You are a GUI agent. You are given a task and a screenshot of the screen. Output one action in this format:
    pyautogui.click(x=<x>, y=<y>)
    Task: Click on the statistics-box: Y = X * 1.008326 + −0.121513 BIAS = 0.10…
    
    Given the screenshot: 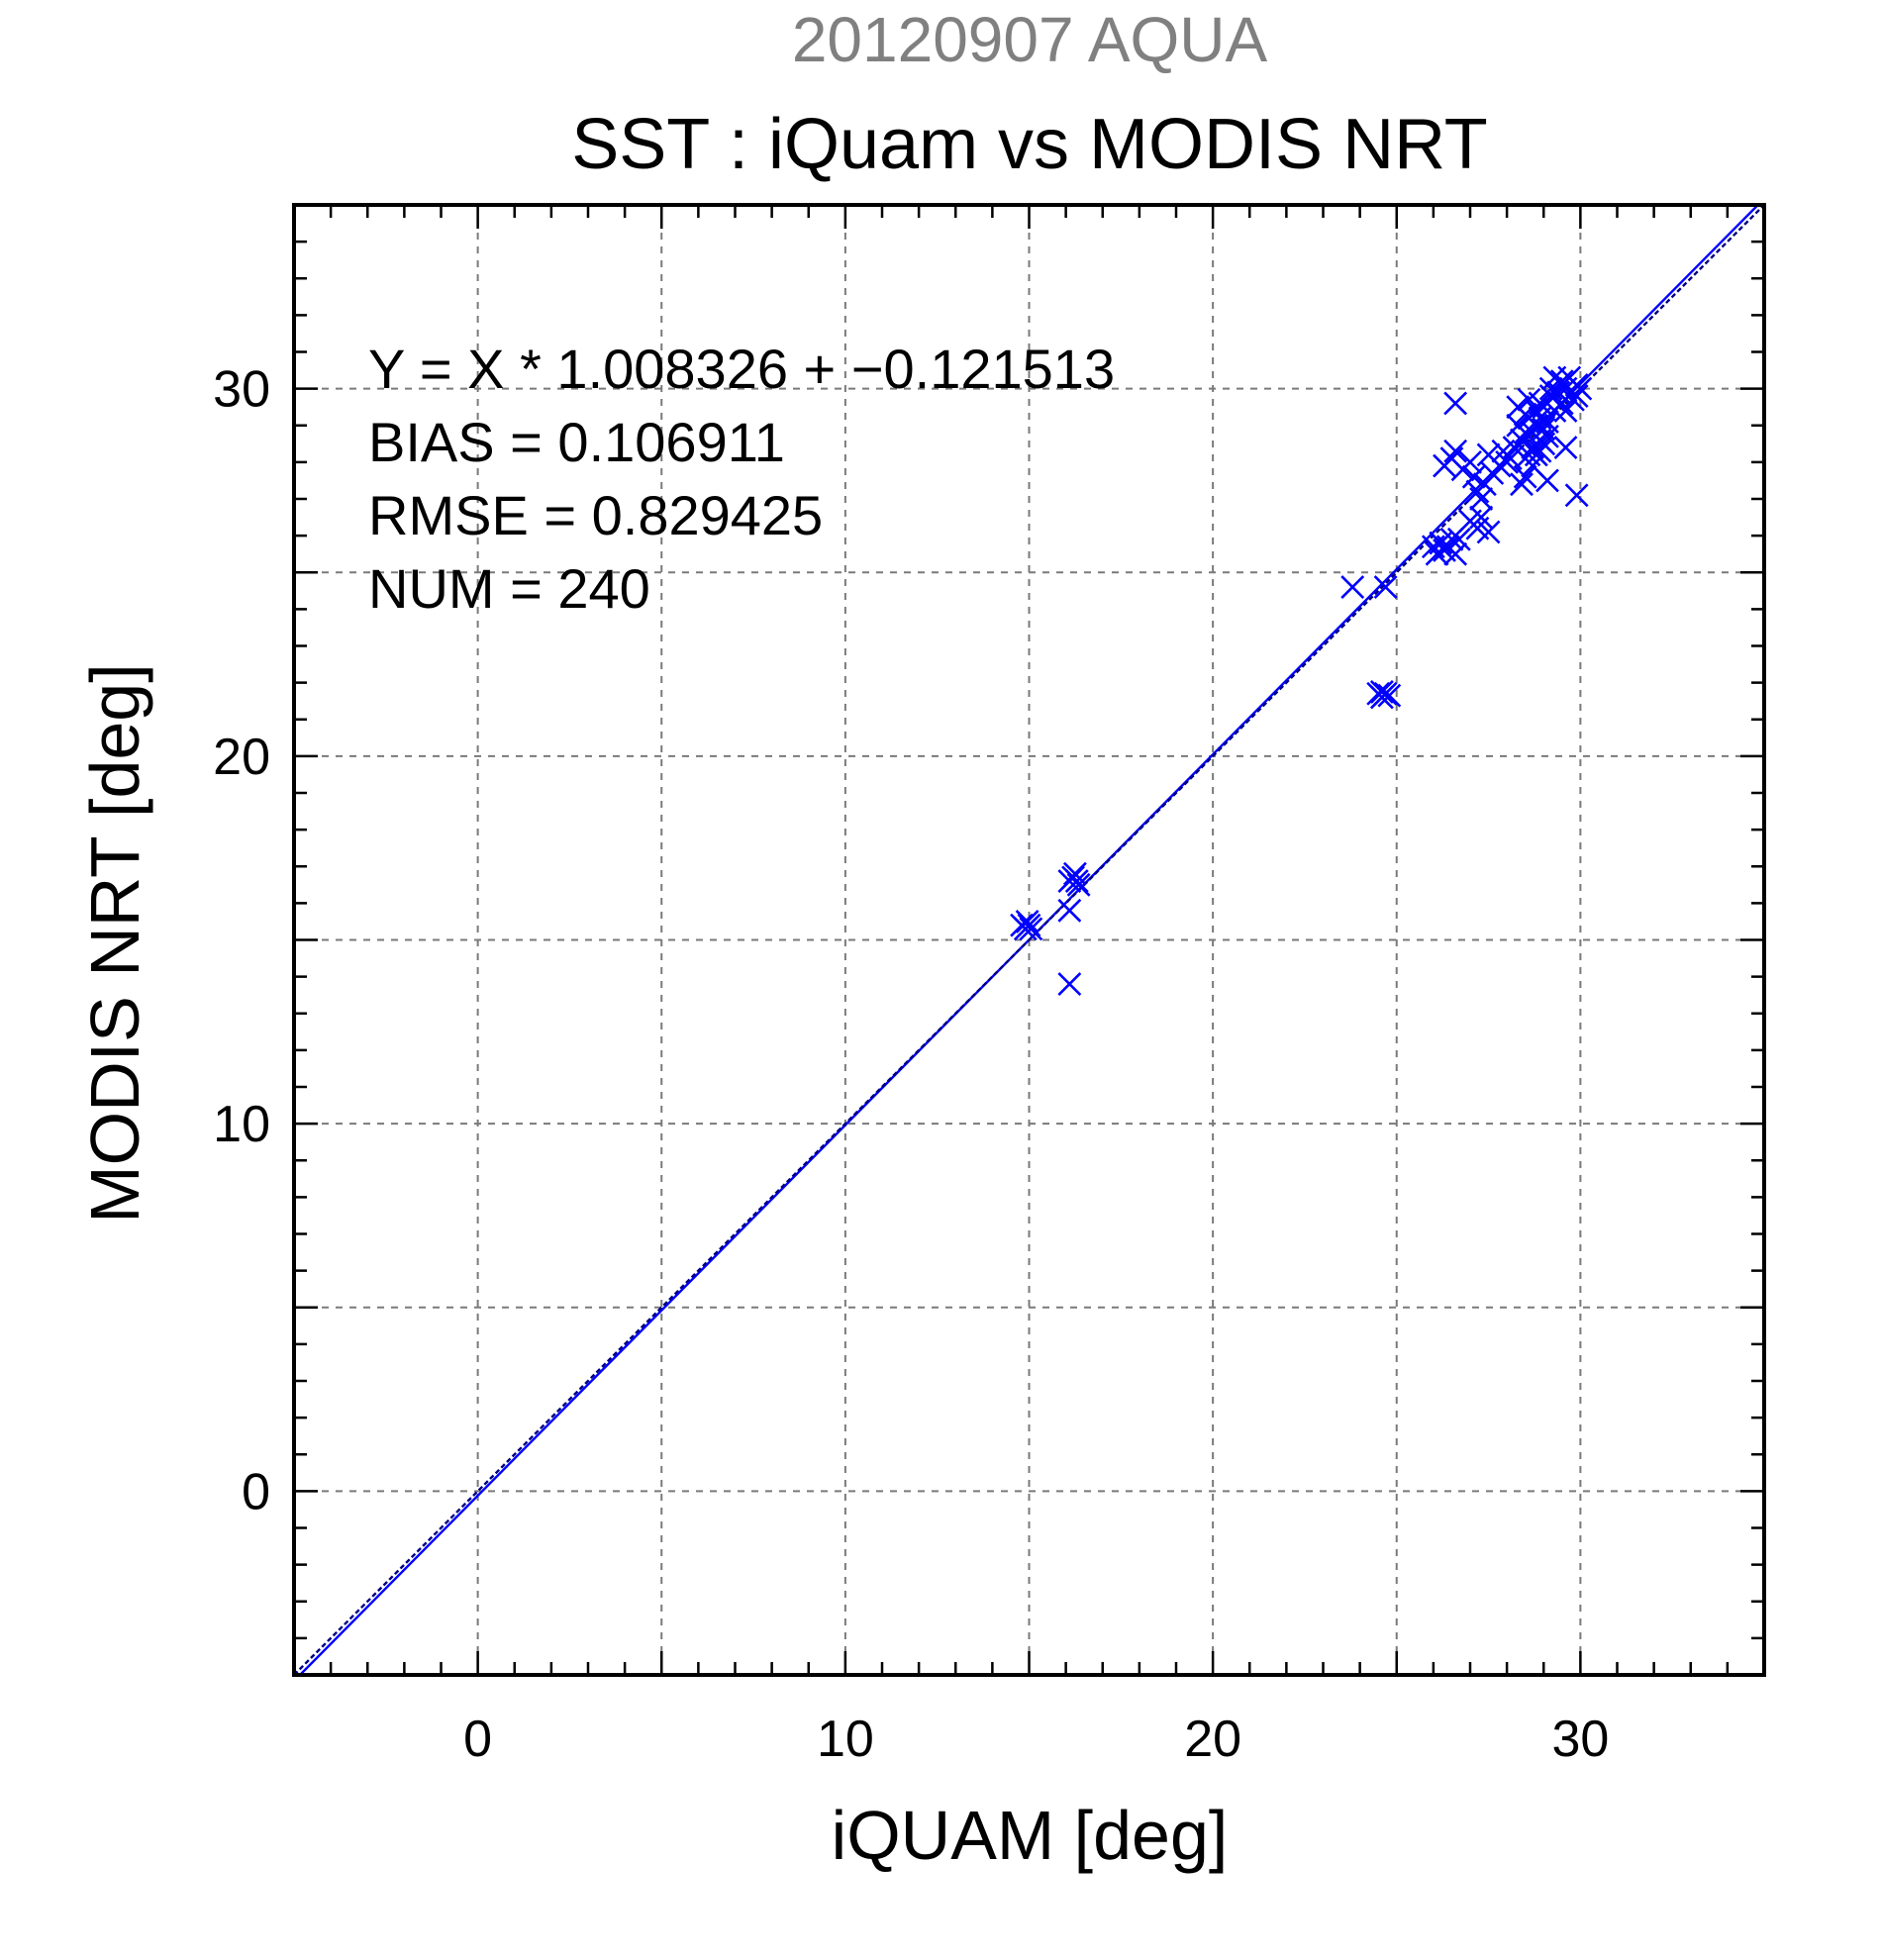 What is the action you would take?
    pyautogui.click(x=742, y=479)
    